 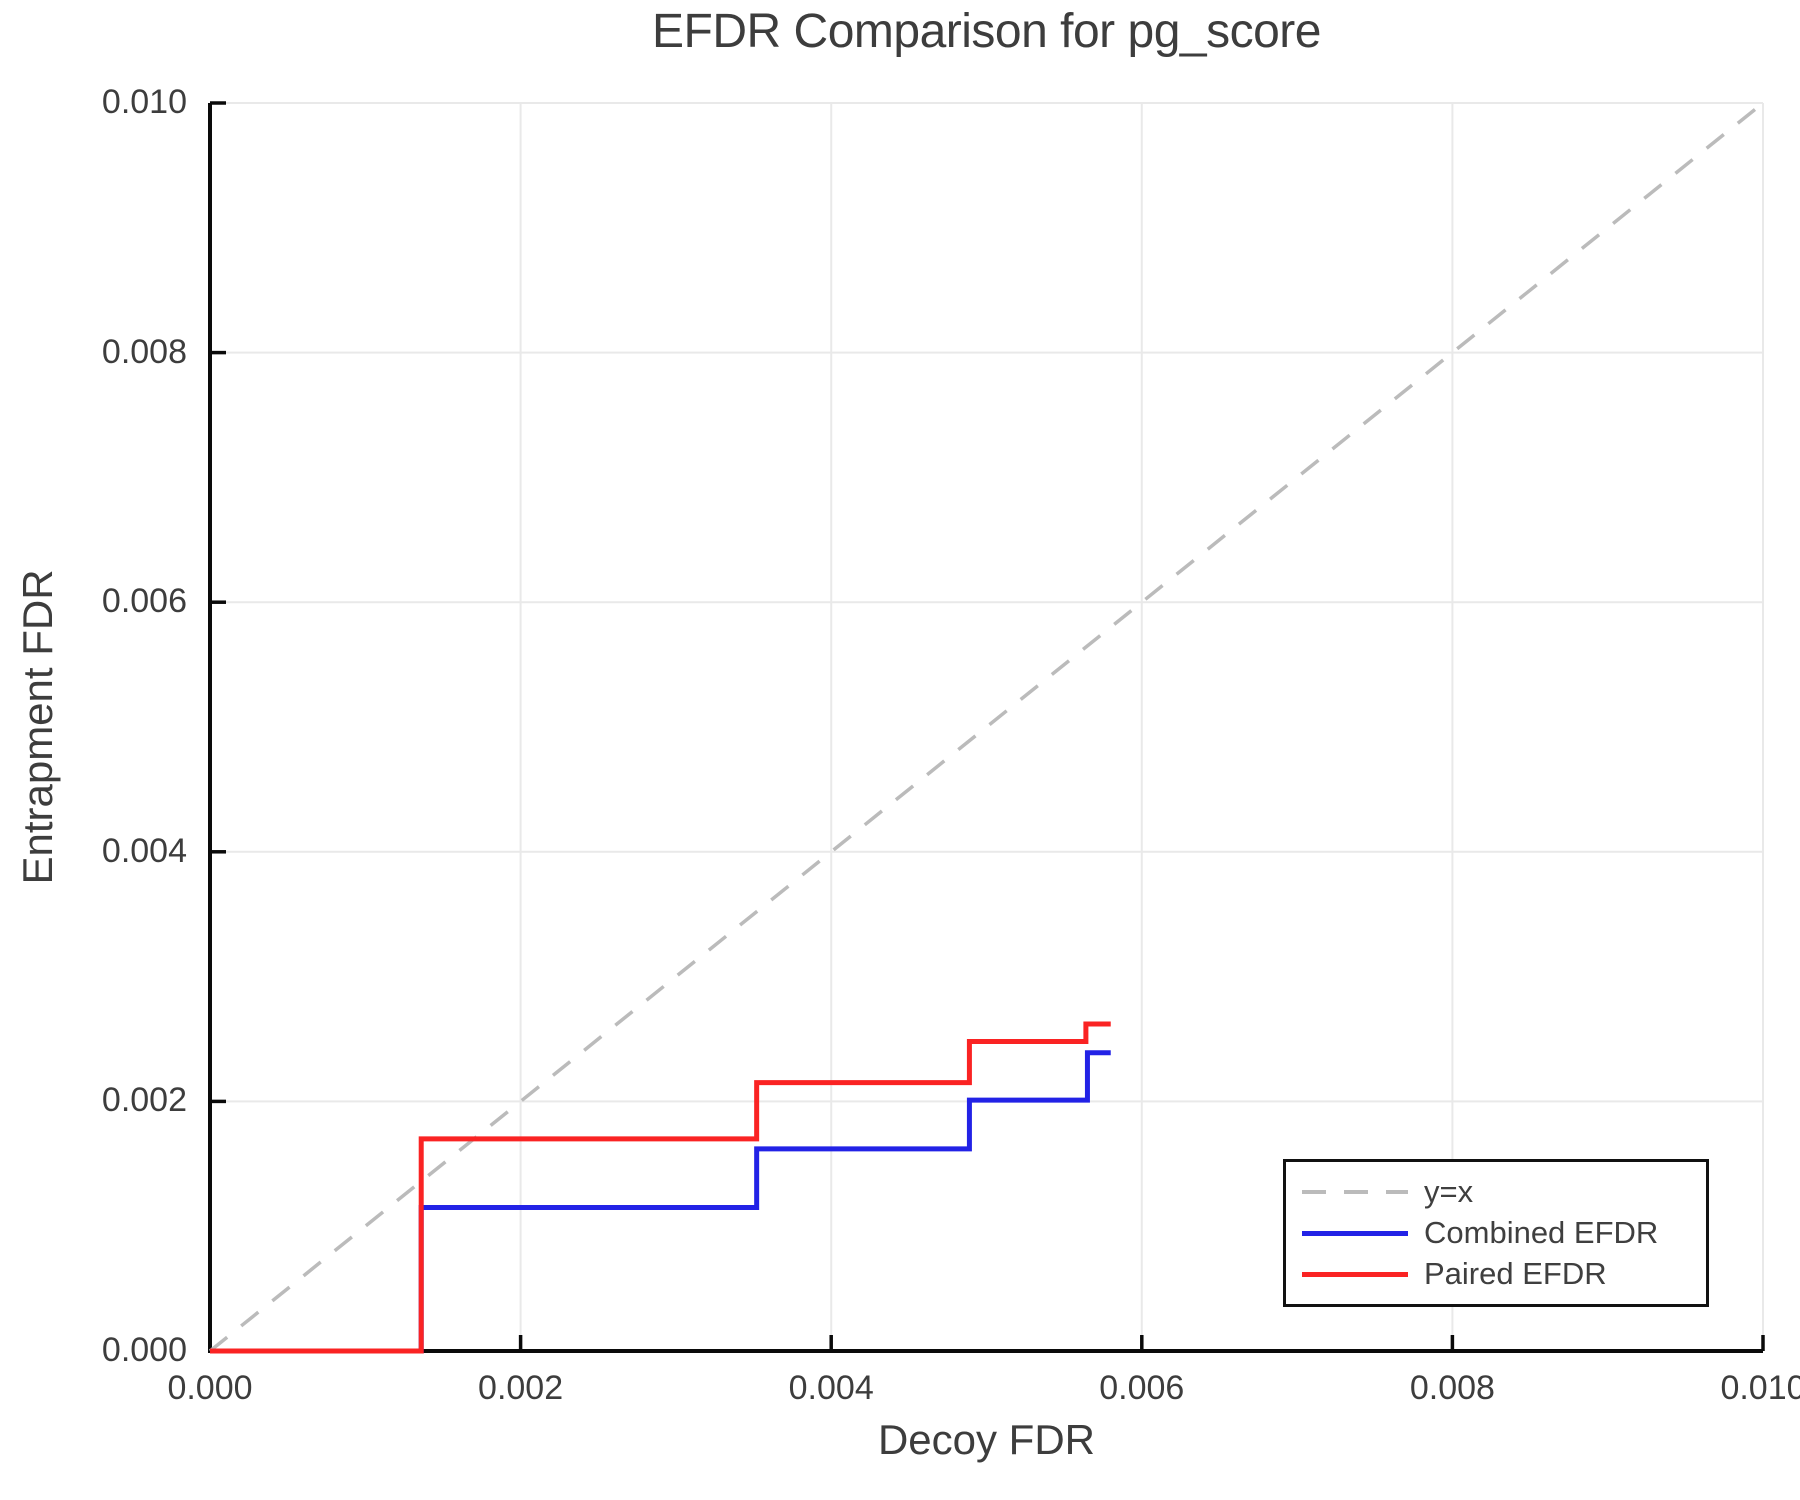 What do you see at coordinates (1355, 1192) in the screenshot?
I see `legend-swatch-dashed-line` at bounding box center [1355, 1192].